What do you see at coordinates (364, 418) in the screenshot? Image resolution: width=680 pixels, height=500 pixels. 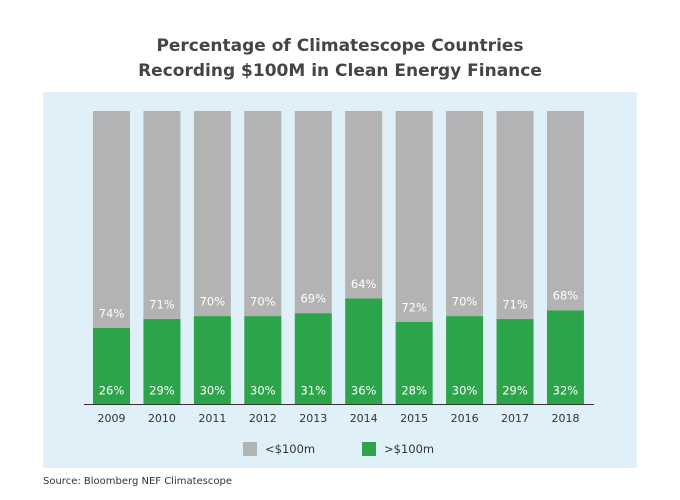 I see `x-tick-label: 2014` at bounding box center [364, 418].